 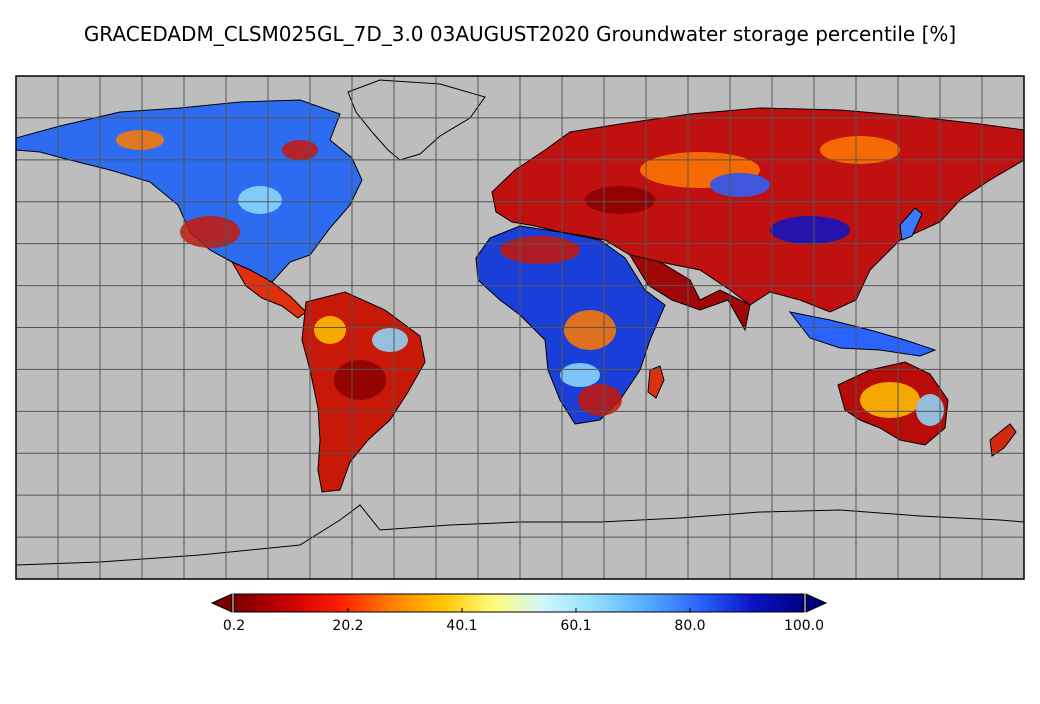 I want to click on colorbar-tick-label: 20.2, so click(x=347, y=626).